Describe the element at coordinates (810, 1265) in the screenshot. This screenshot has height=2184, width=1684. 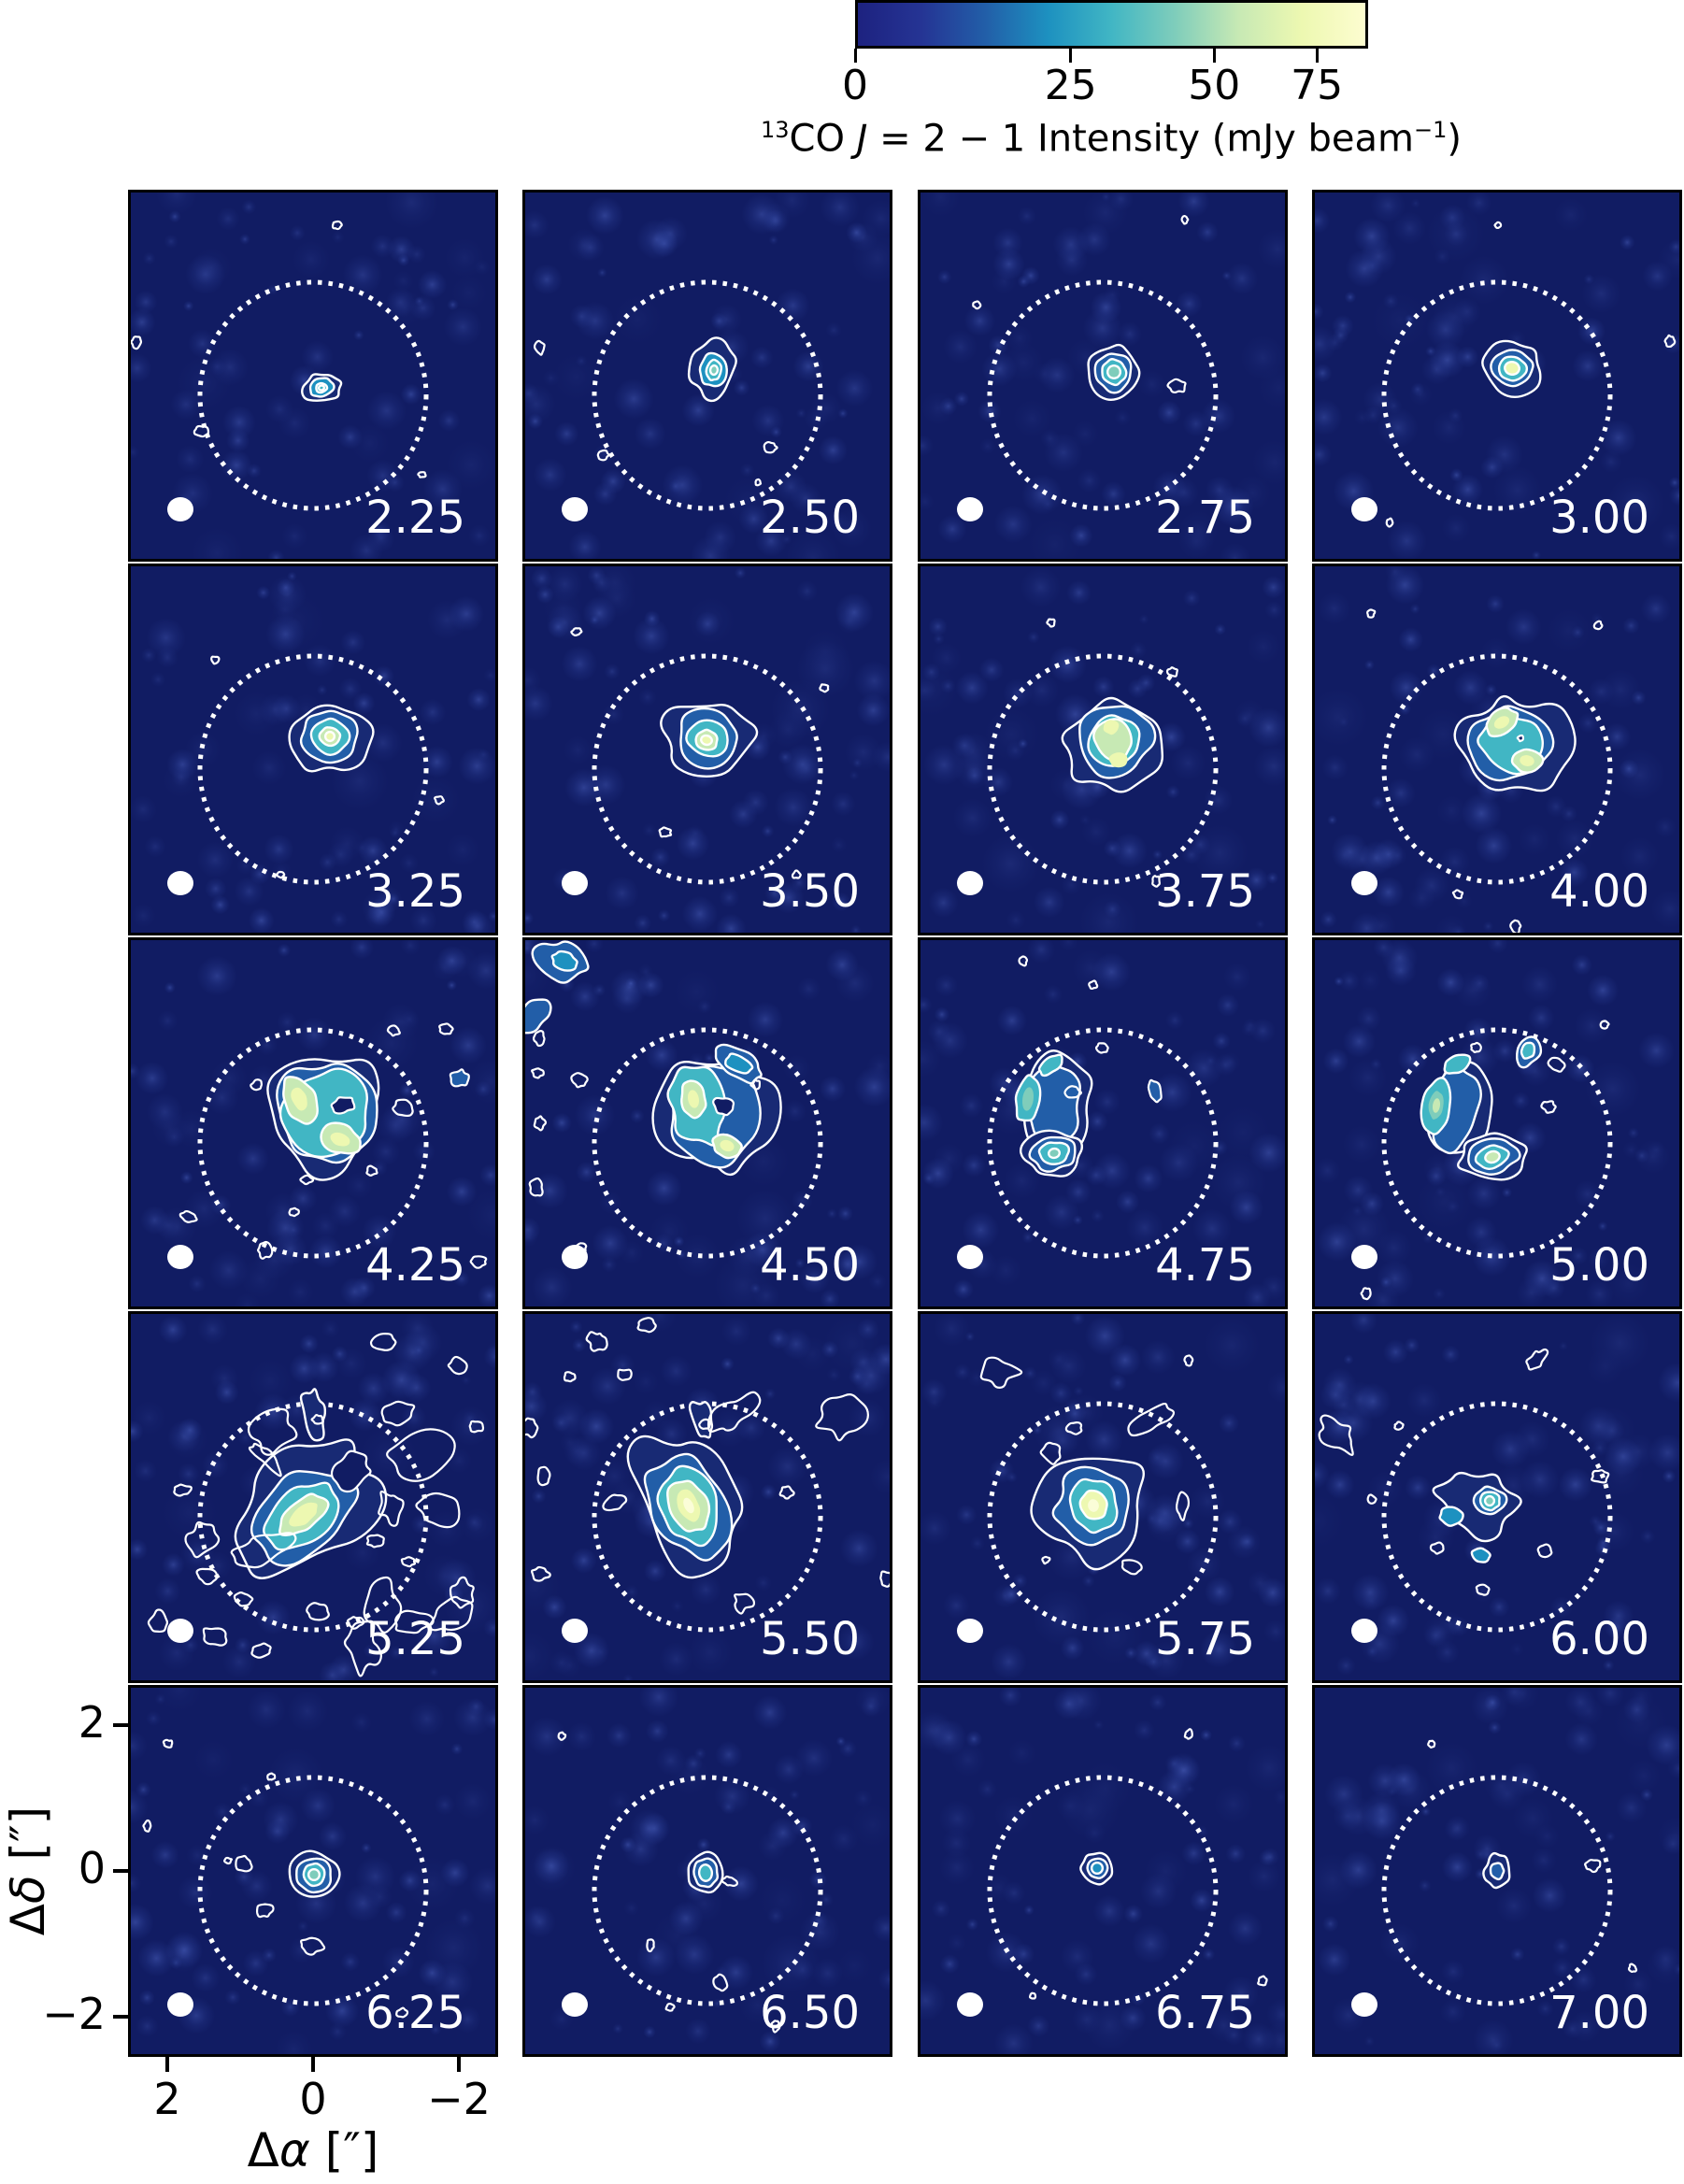
I see `velocity-label: 4.50` at that location.